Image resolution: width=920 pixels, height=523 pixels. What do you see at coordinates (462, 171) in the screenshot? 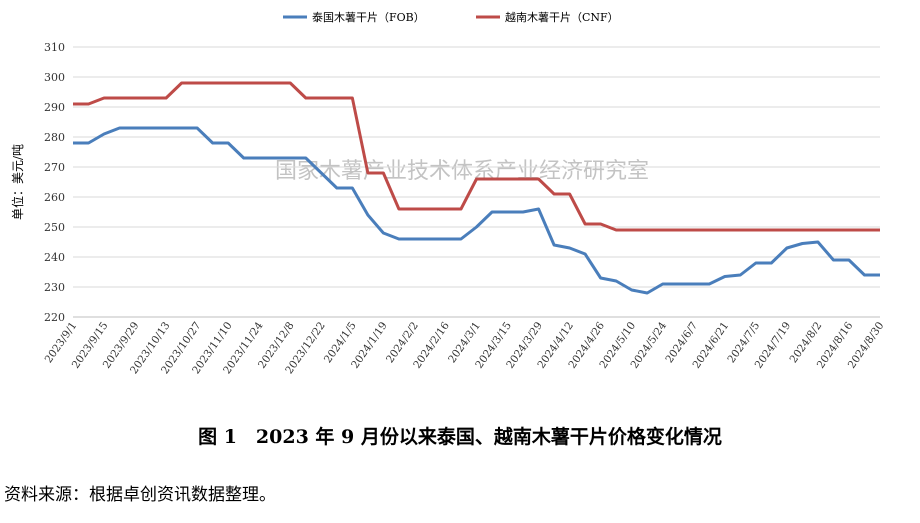
I see `watermark: 国家木薯产业技术体系产业经济研究室` at bounding box center [462, 171].